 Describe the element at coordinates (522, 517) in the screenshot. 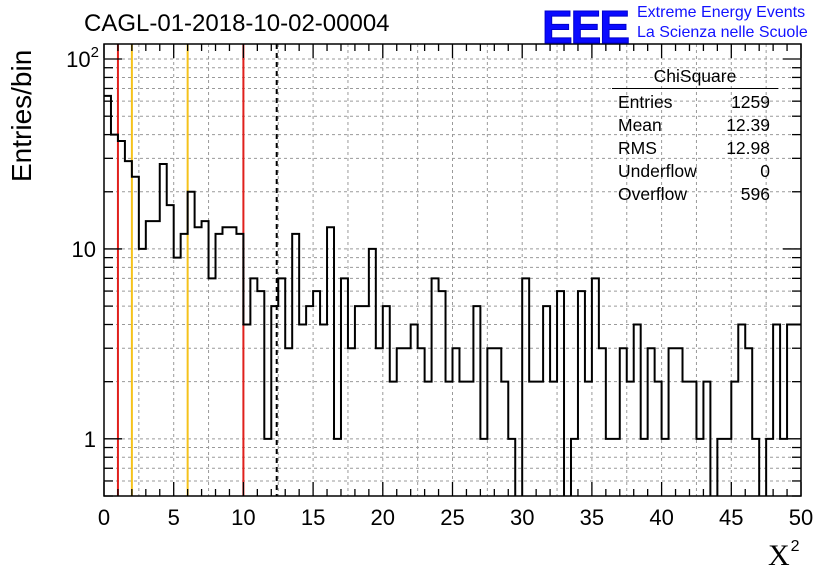

I see `x-tick-label: 30` at that location.